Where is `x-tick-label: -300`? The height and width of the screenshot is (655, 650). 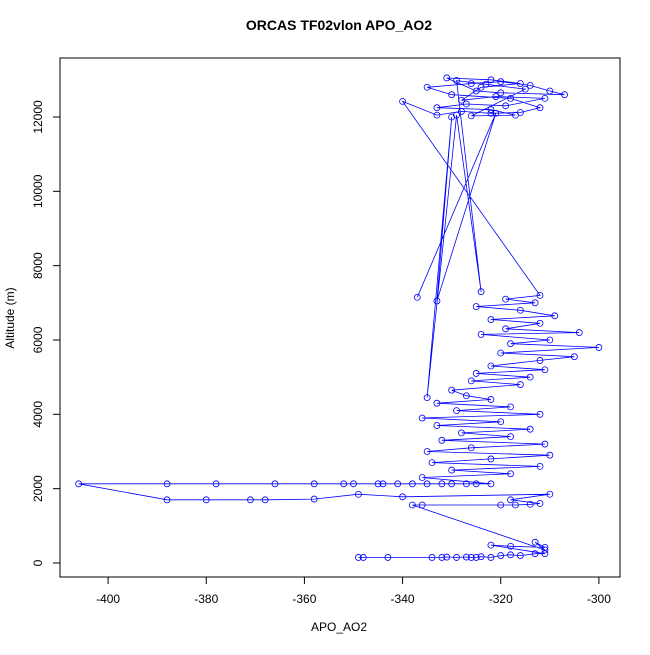 x-tick-label: -300 is located at coordinates (599, 599).